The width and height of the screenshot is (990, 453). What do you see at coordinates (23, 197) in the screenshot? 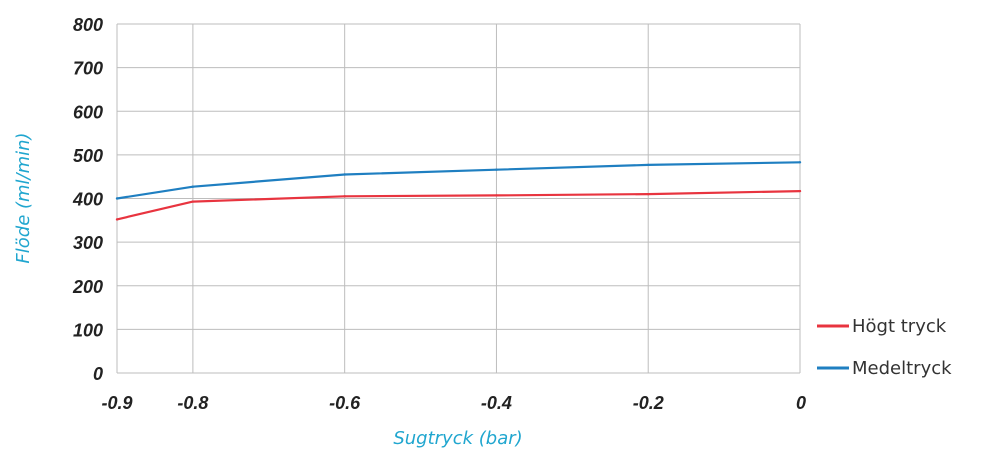
I see `y-axis-label: Flöde (ml/min)` at bounding box center [23, 197].